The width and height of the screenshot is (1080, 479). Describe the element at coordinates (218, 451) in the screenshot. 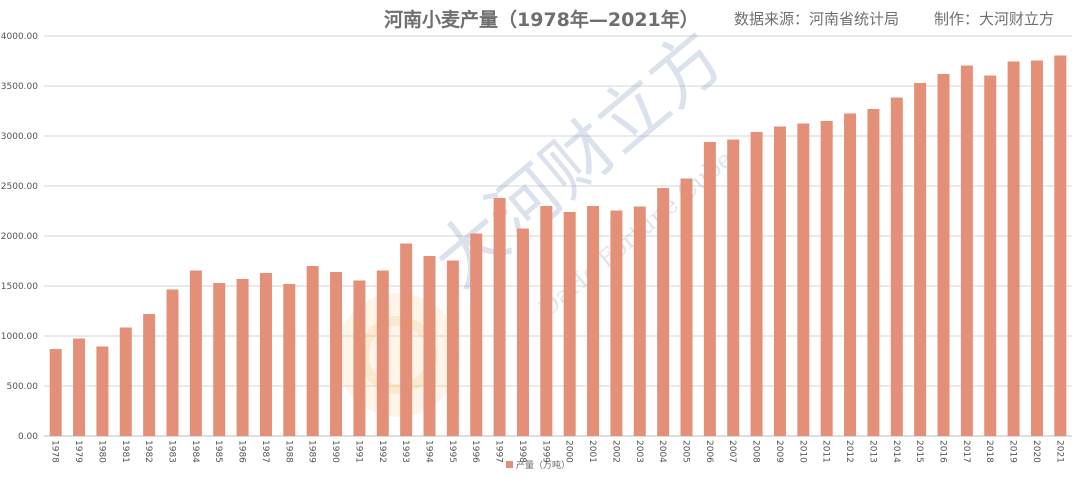

I see `x-tick-label: 1985` at that location.